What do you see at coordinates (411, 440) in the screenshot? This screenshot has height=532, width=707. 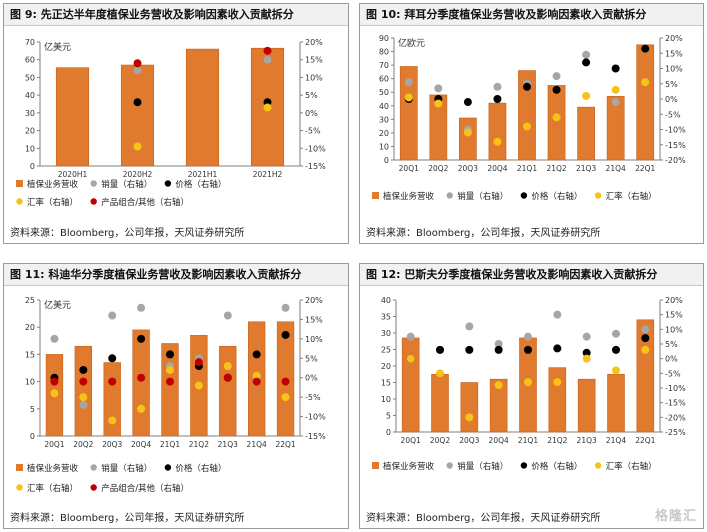 I see `x-tick-label: 20Q1` at bounding box center [411, 440].